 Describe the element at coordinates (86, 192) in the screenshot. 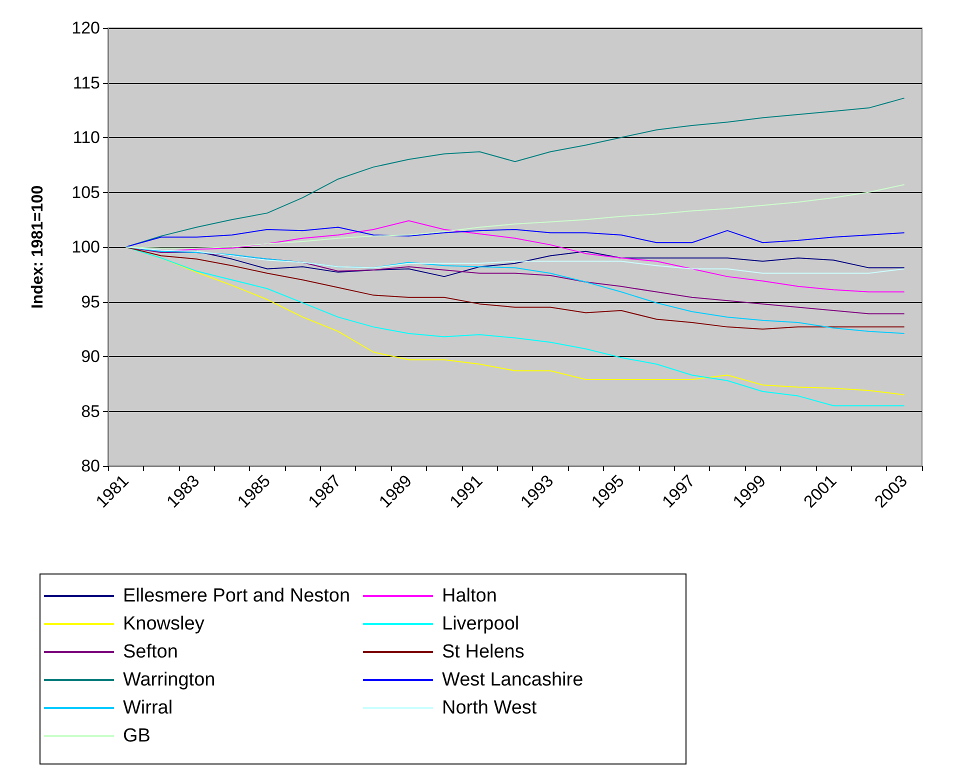

I see `y-tick-label: 105` at that location.